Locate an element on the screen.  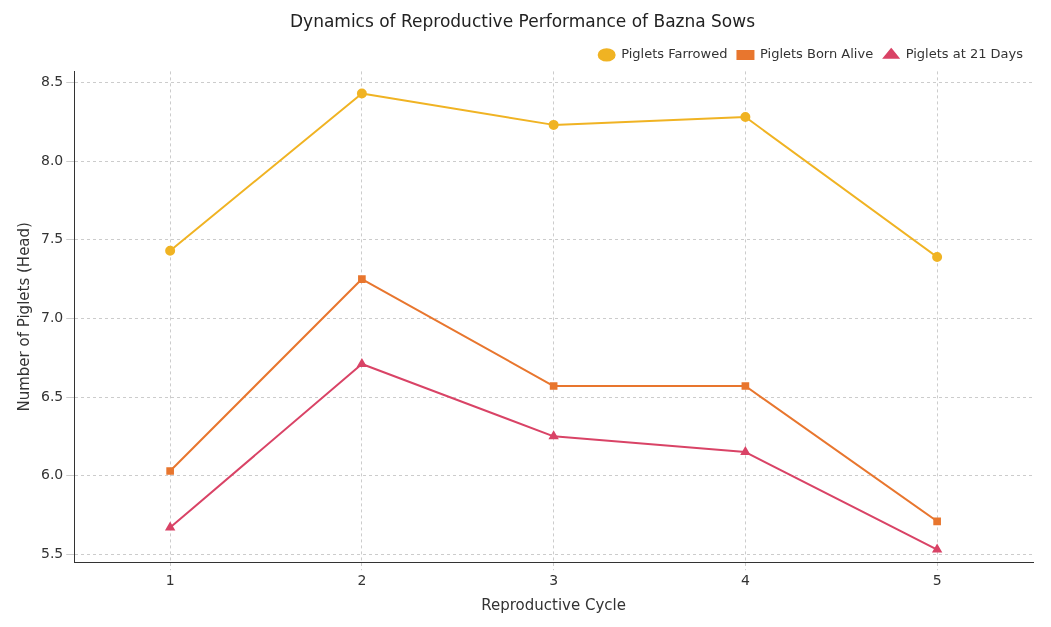
y-tick-label: 6.0 is located at coordinates (52, 474).